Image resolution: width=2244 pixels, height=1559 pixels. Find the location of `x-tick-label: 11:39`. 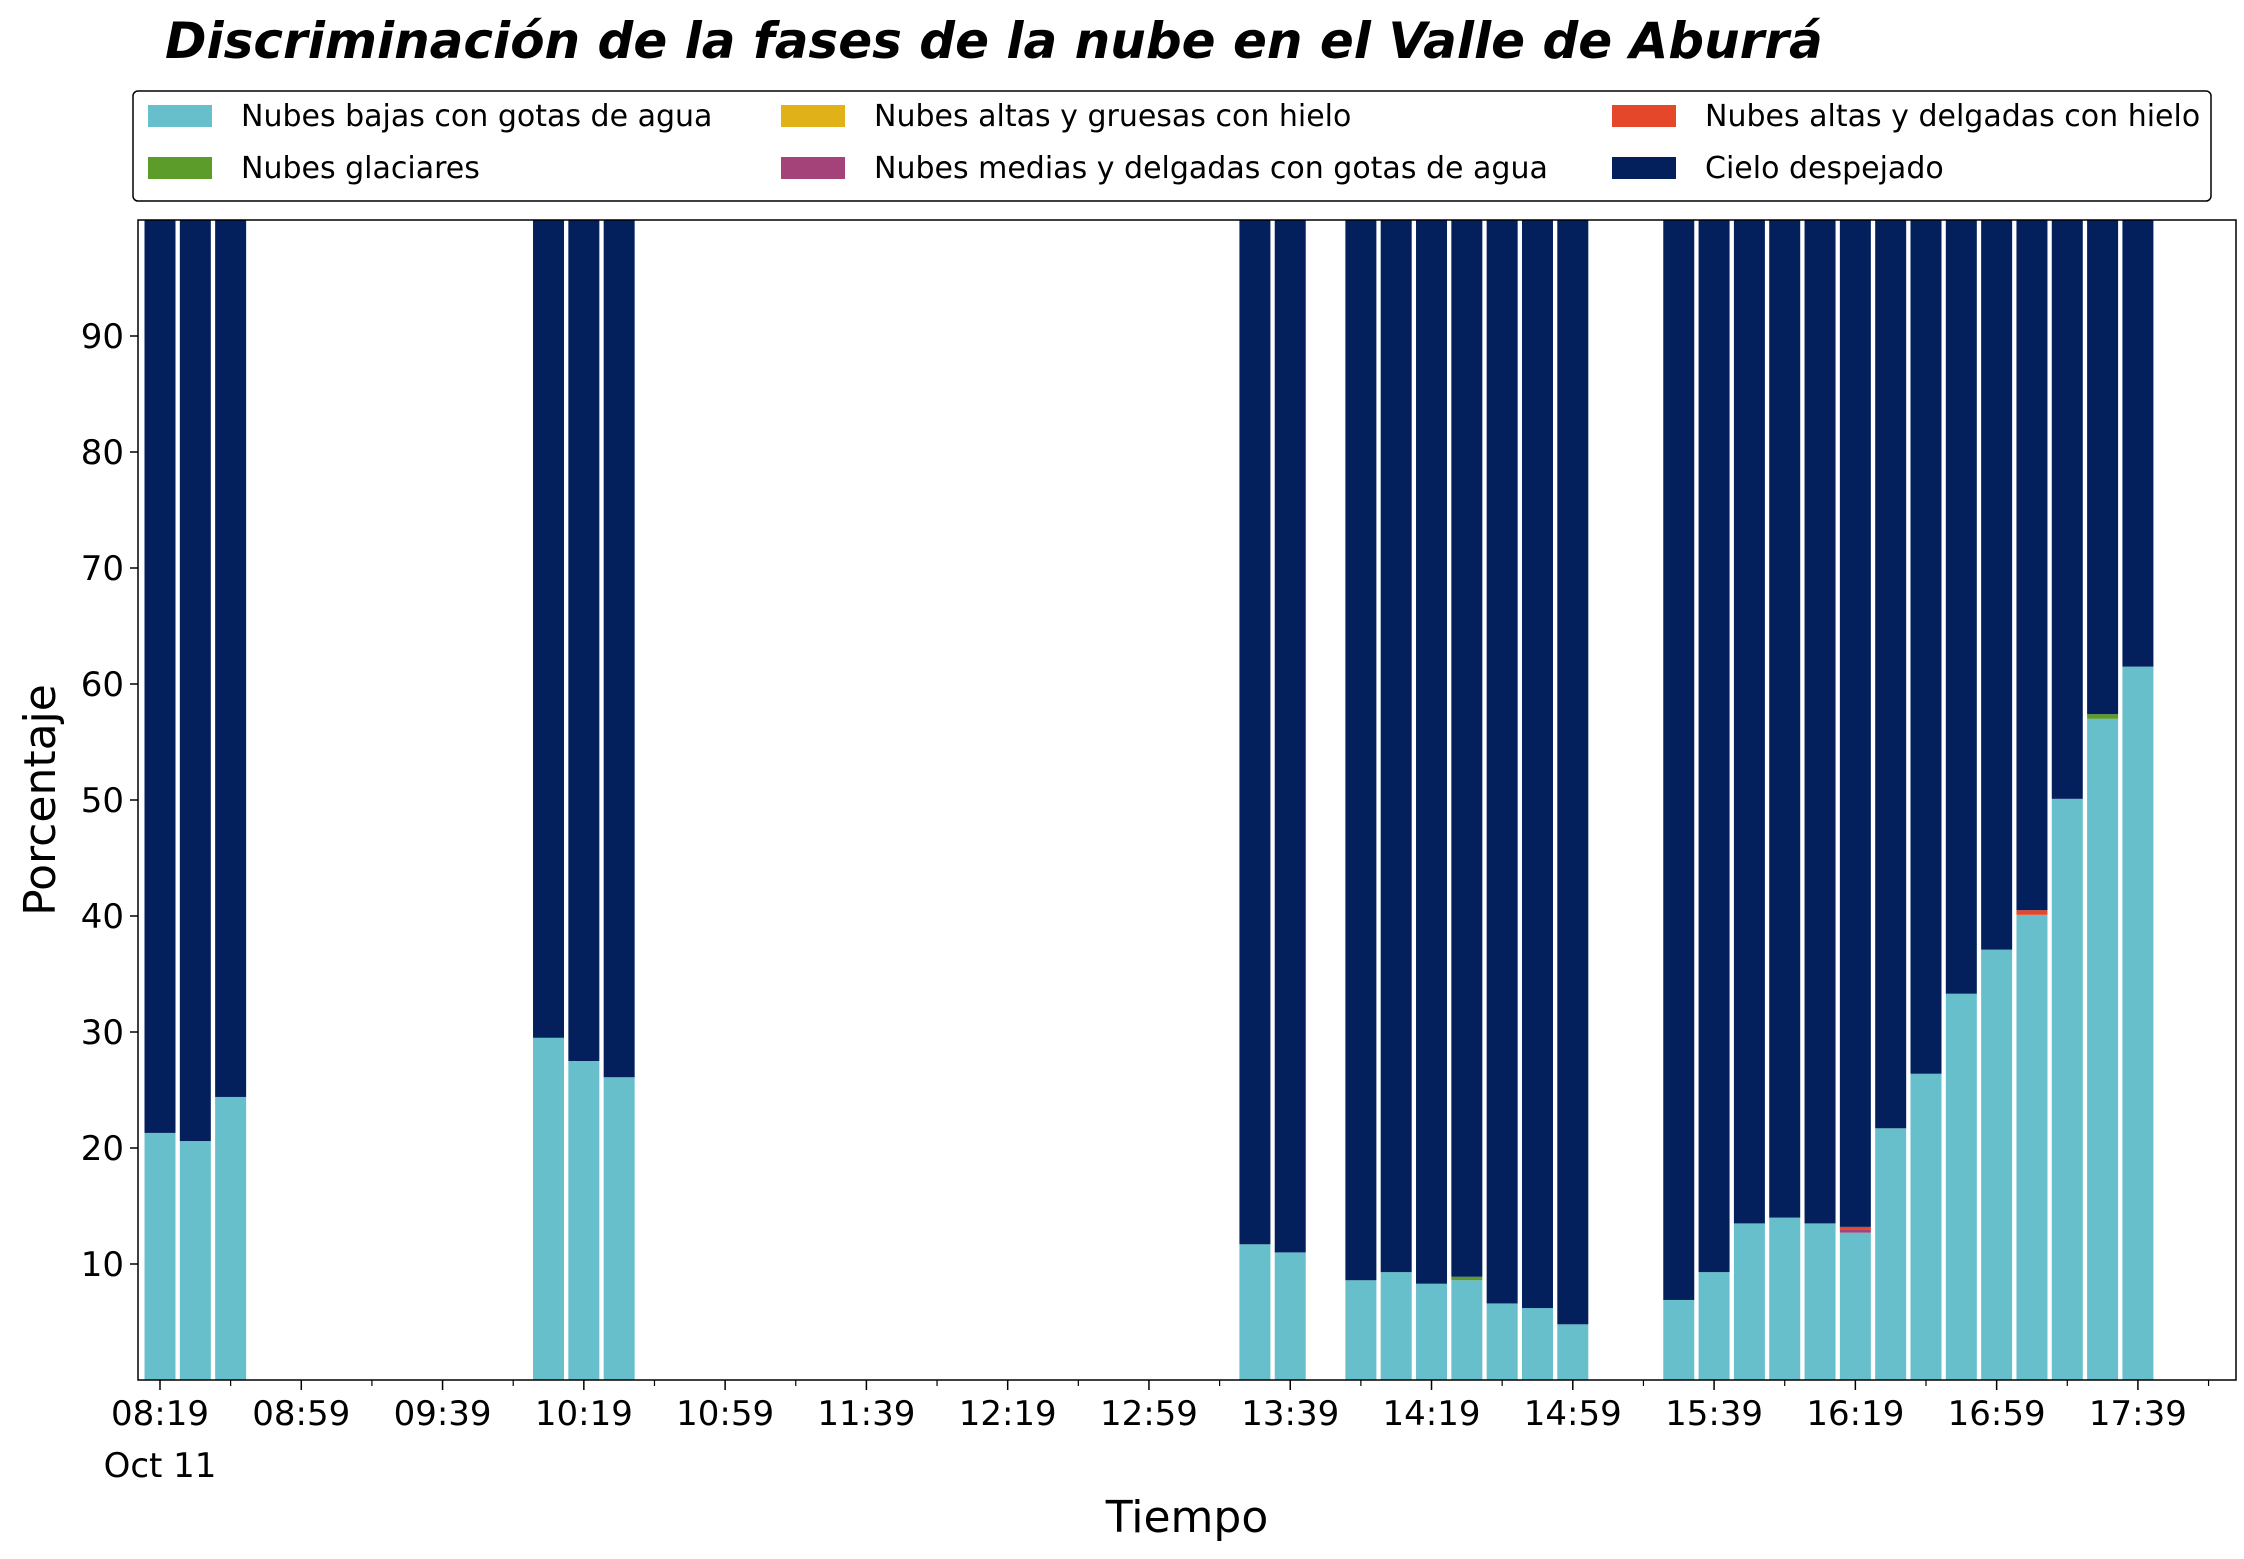

x-tick-label: 11:39 is located at coordinates (866, 1414).